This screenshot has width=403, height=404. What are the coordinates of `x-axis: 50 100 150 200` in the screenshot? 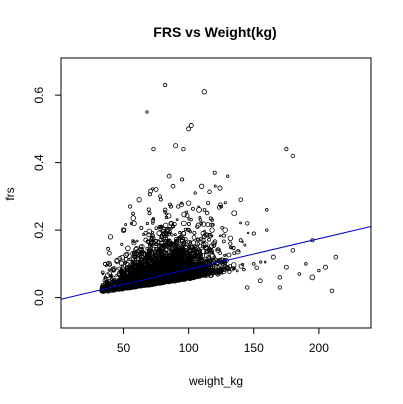 It's located at (223, 341).